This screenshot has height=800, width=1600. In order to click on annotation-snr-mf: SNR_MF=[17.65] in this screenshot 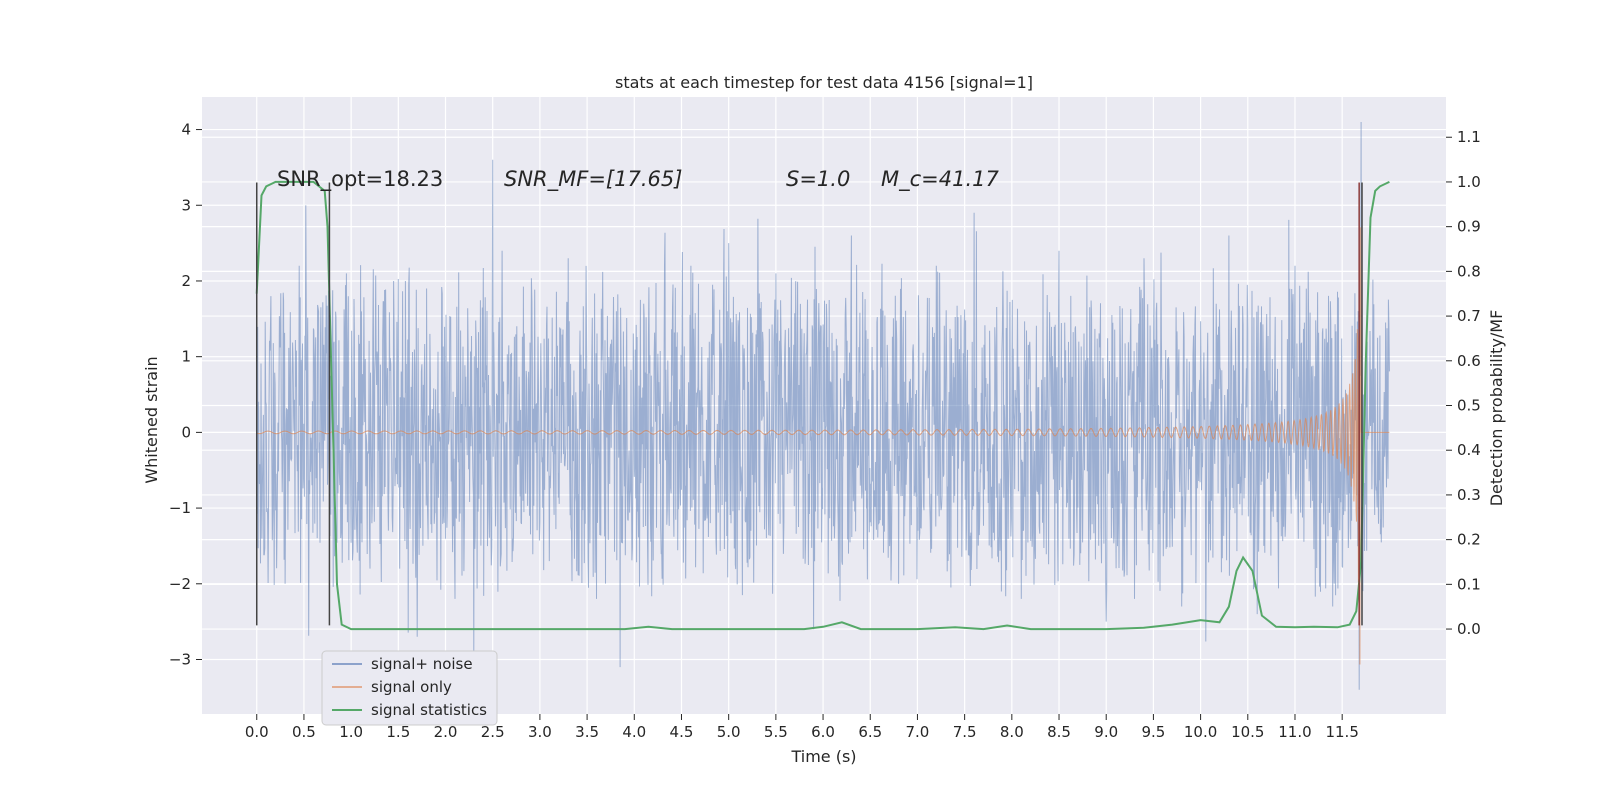, I will do `click(593, 179)`.